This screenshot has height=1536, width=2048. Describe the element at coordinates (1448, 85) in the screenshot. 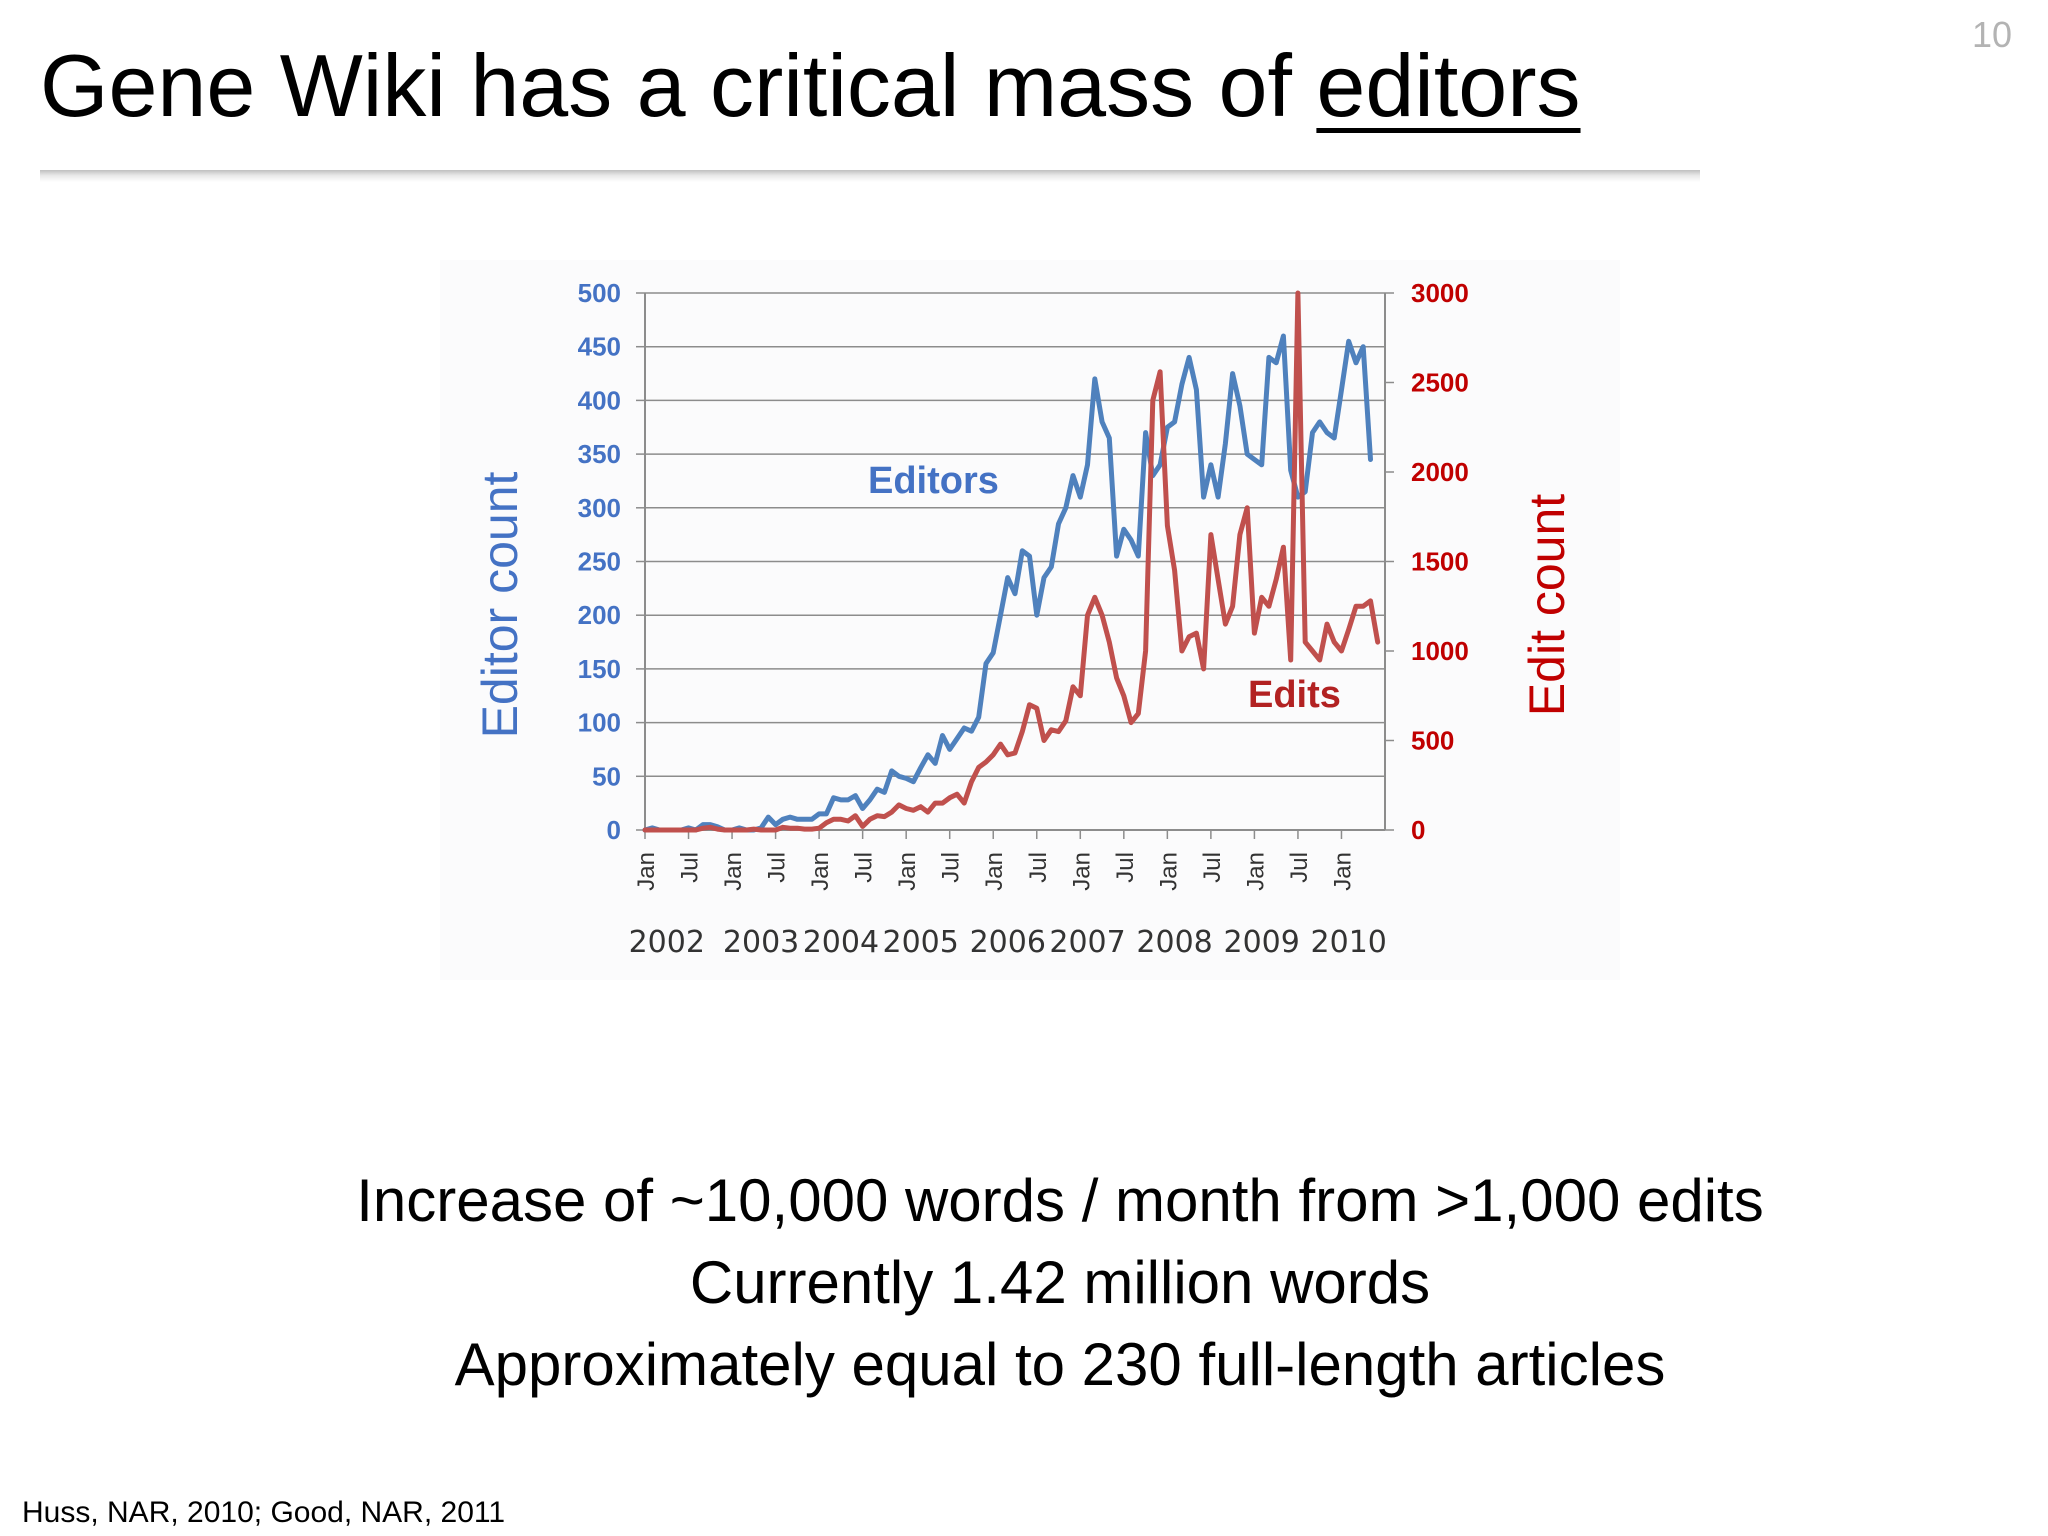

I see `slide-title-emphasis: editors` at that location.